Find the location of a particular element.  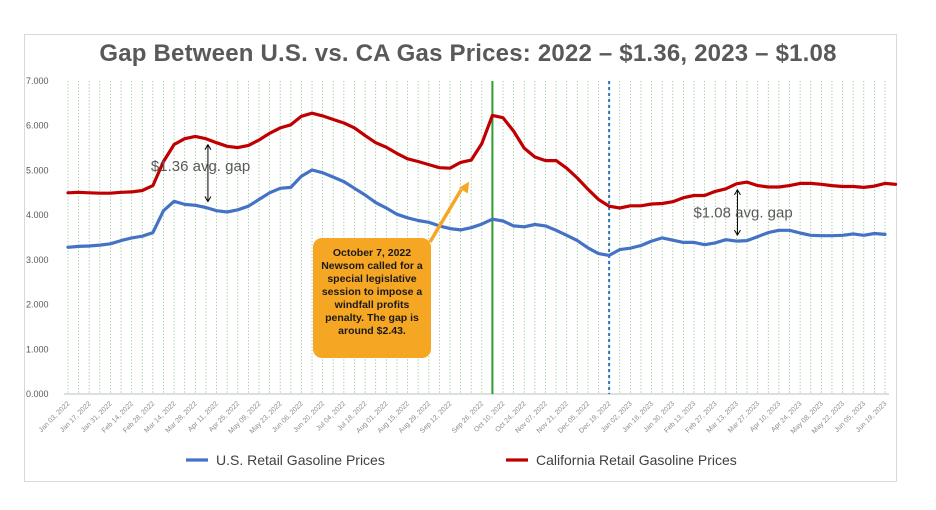

legend-label-ca: California Retail Gasoline Prices is located at coordinates (636, 460).